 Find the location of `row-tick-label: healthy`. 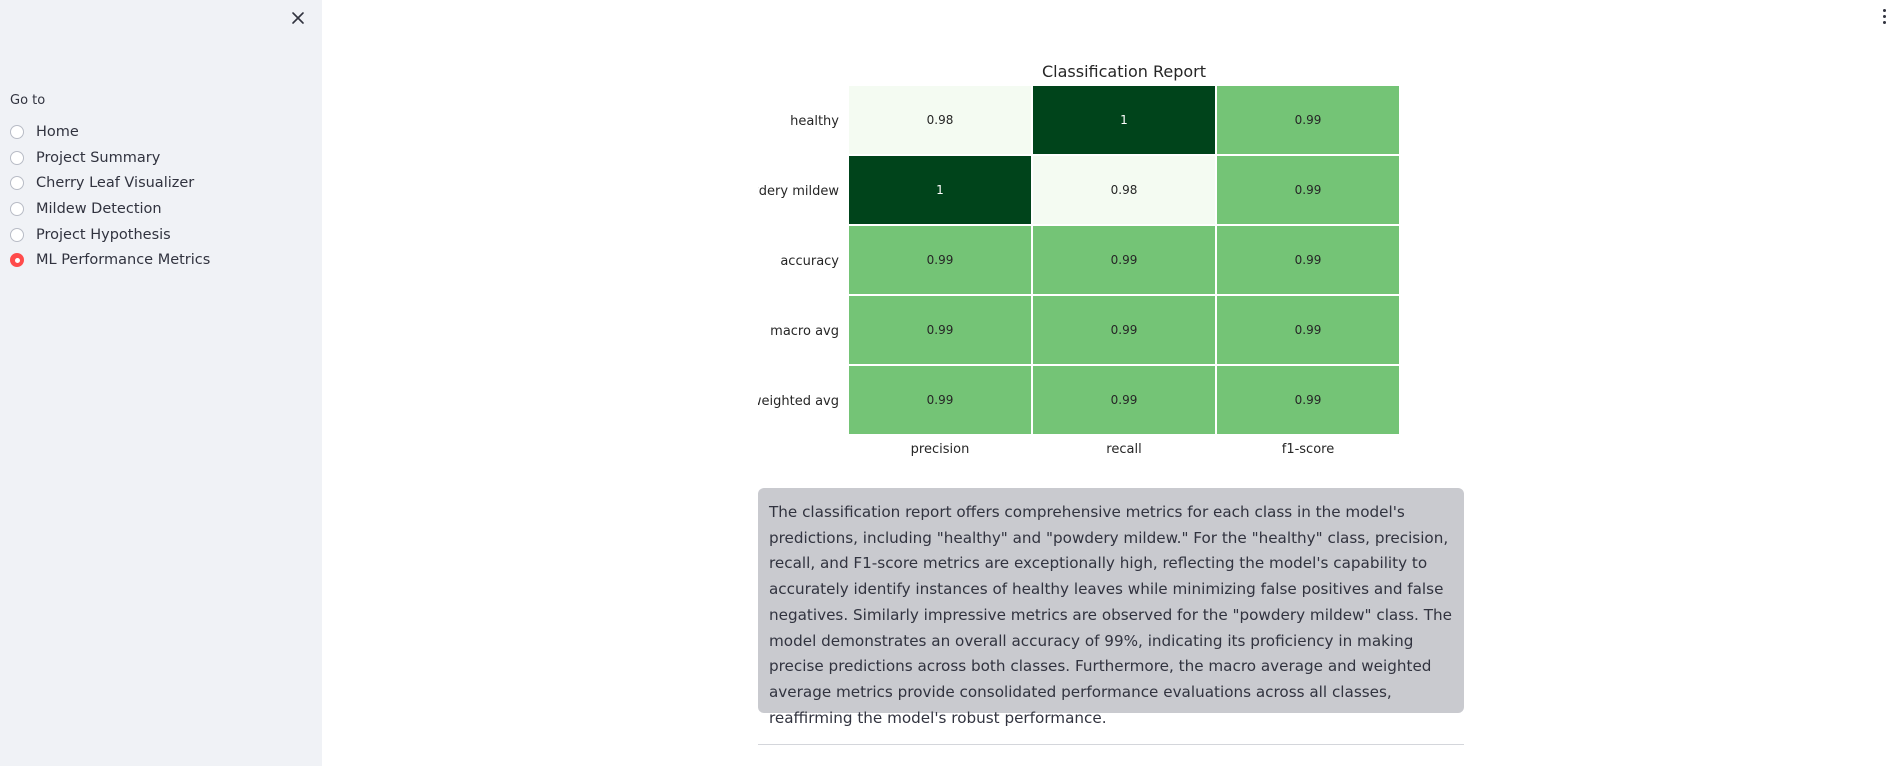

row-tick-label: healthy is located at coordinates (814, 121).